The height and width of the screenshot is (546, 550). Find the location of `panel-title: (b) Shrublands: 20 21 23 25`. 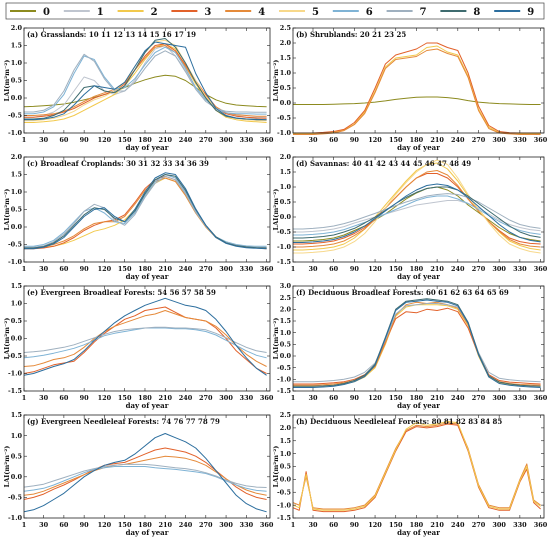

panel-title: (b) Shrublands: 20 21 23 25 is located at coordinates (351, 34).